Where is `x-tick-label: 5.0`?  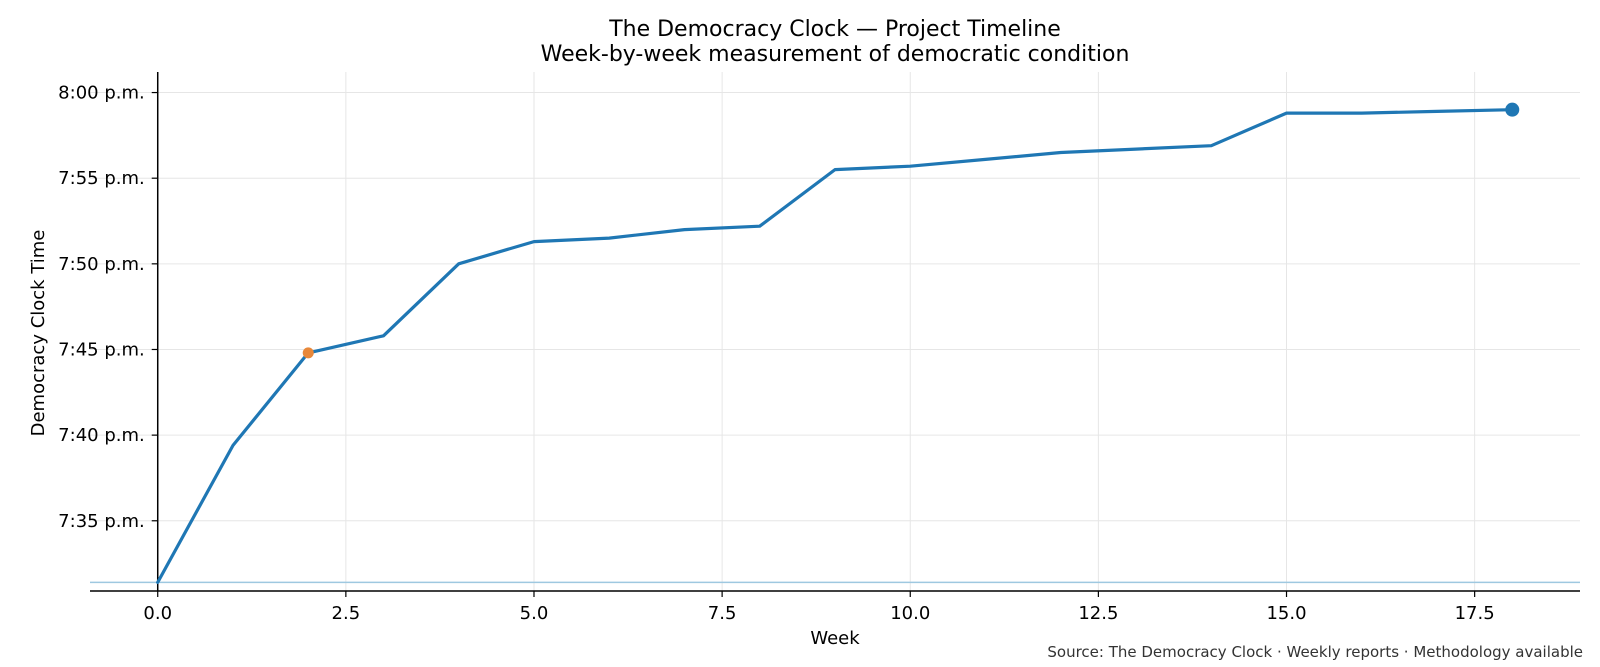 x-tick-label: 5.0 is located at coordinates (534, 613).